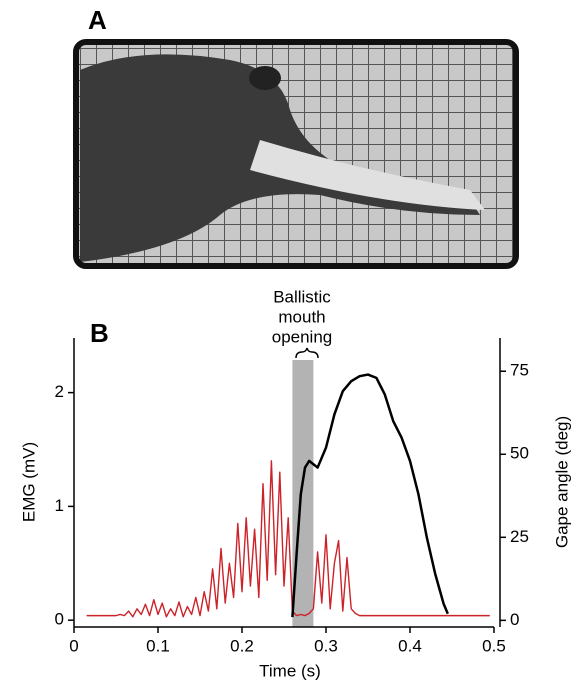 The width and height of the screenshot is (582, 696). Describe the element at coordinates (302, 336) in the screenshot. I see `annotation: opening` at that location.